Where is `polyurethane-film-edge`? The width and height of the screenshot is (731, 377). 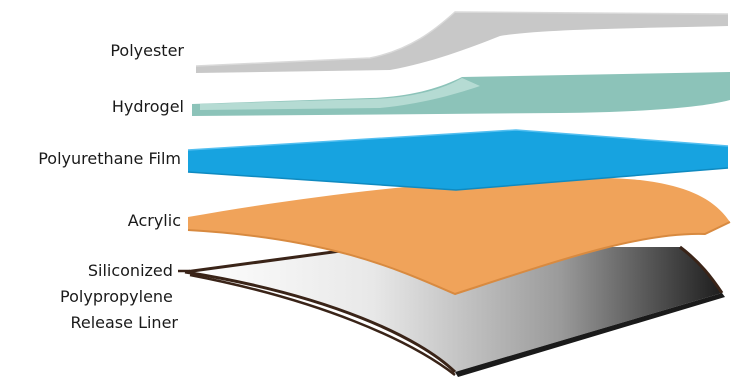 polyurethane-film-edge is located at coordinates (458, 179).